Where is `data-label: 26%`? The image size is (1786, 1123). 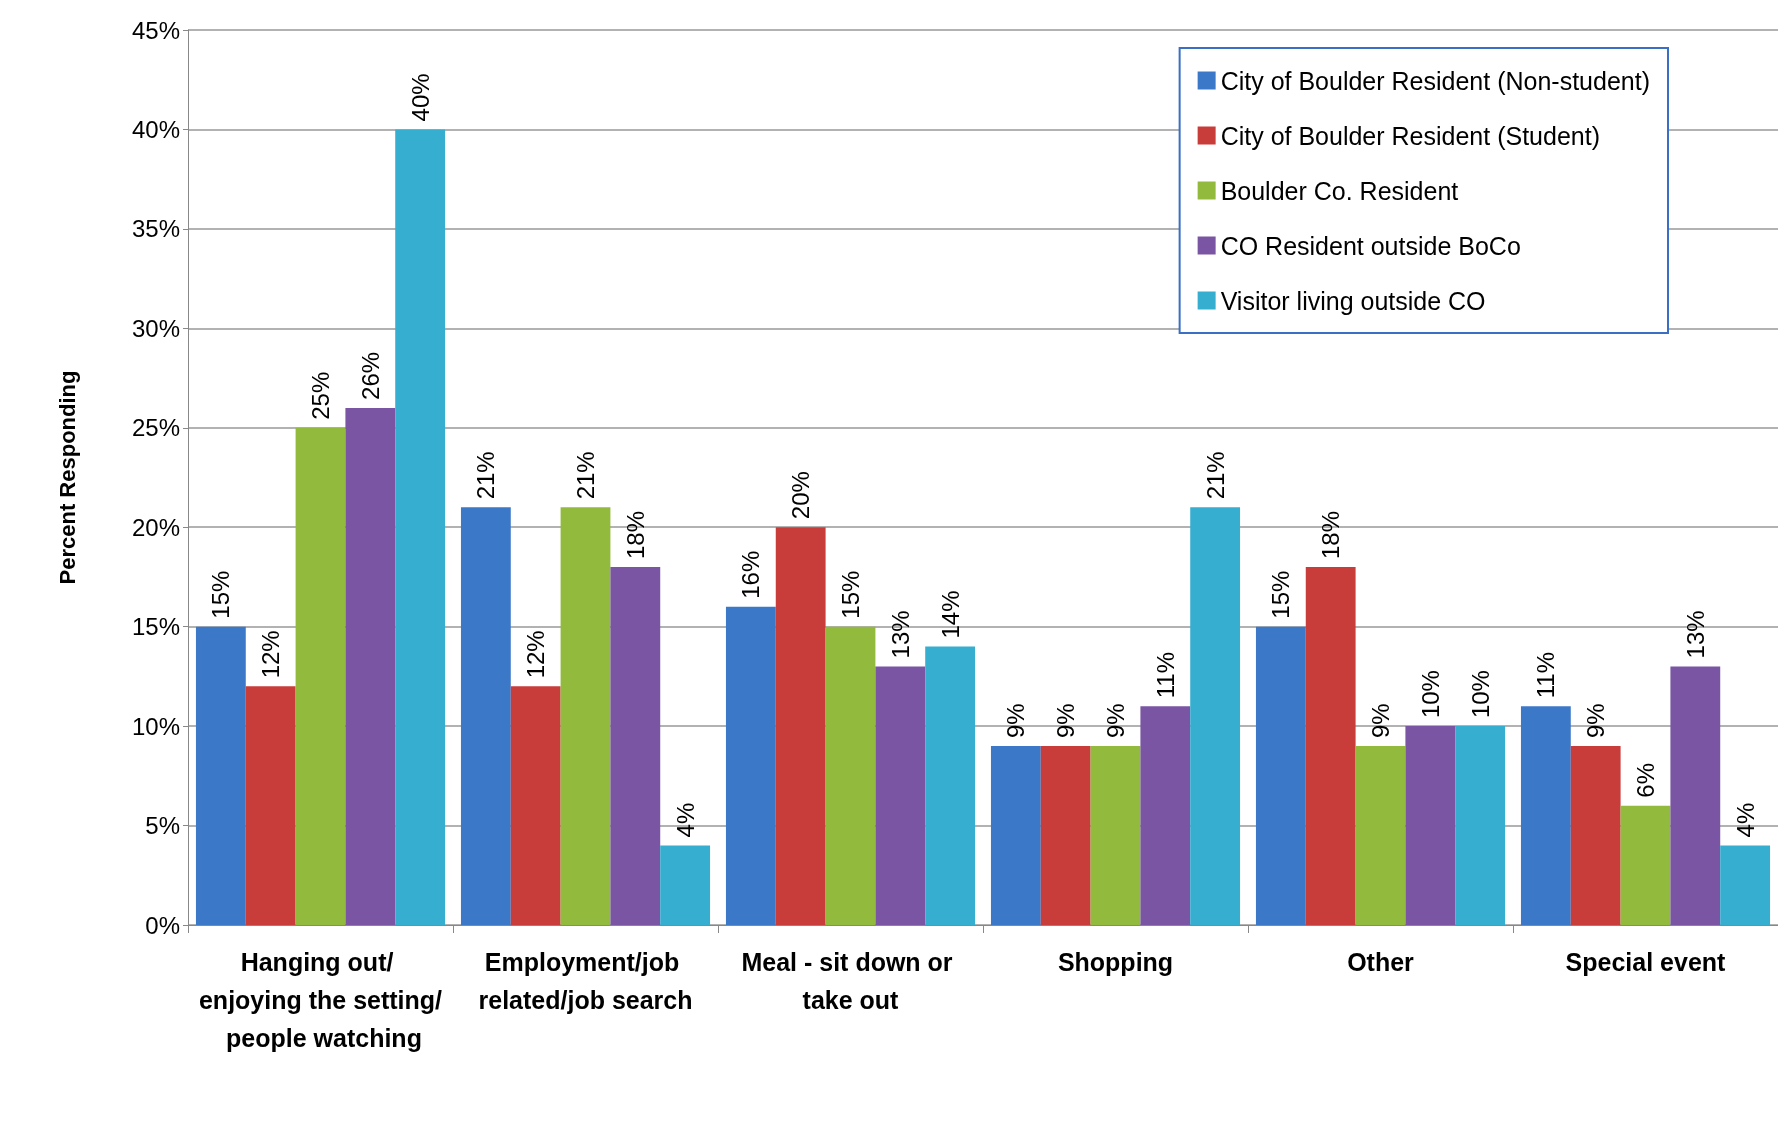
data-label: 26% is located at coordinates (370, 375).